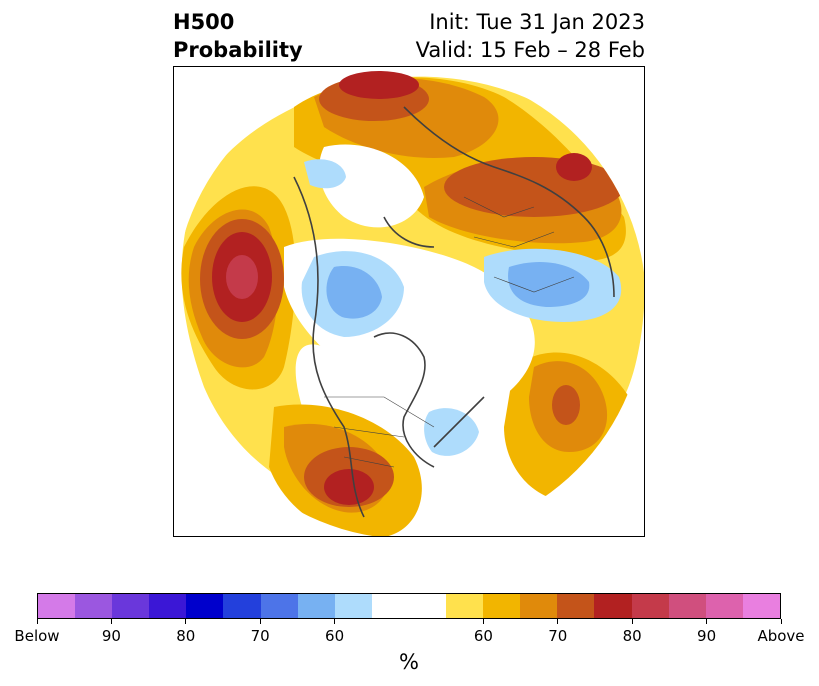 The image size is (819, 686). Describe the element at coordinates (537, 22) in the screenshot. I see `init-date: Init: Tue 31 Jan 2023` at that location.